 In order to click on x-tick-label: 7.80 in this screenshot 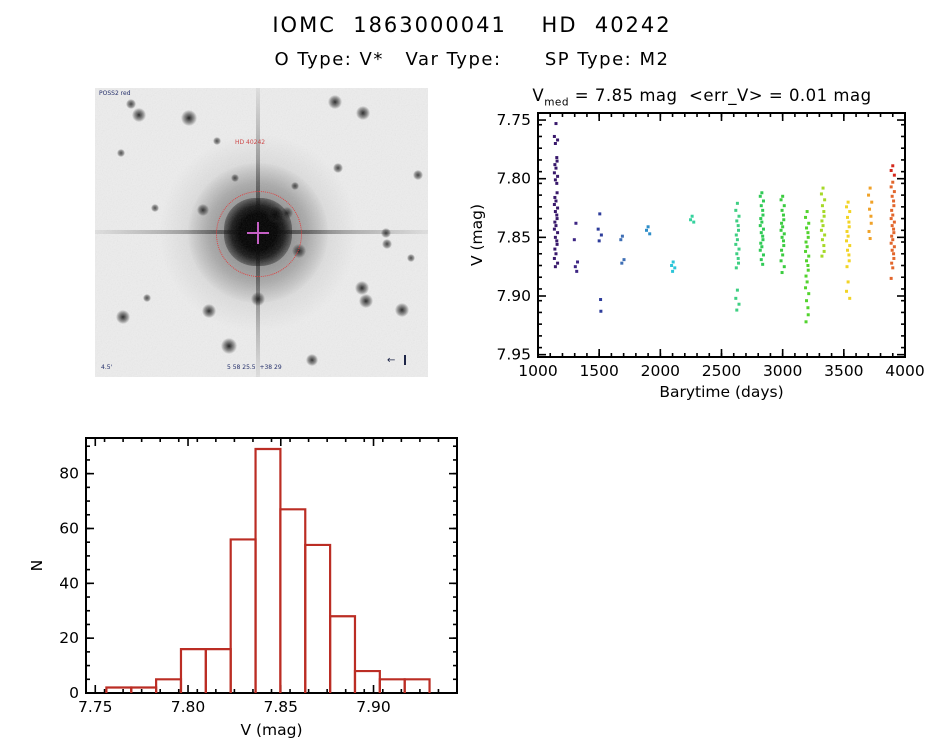, I will do `click(188, 707)`.